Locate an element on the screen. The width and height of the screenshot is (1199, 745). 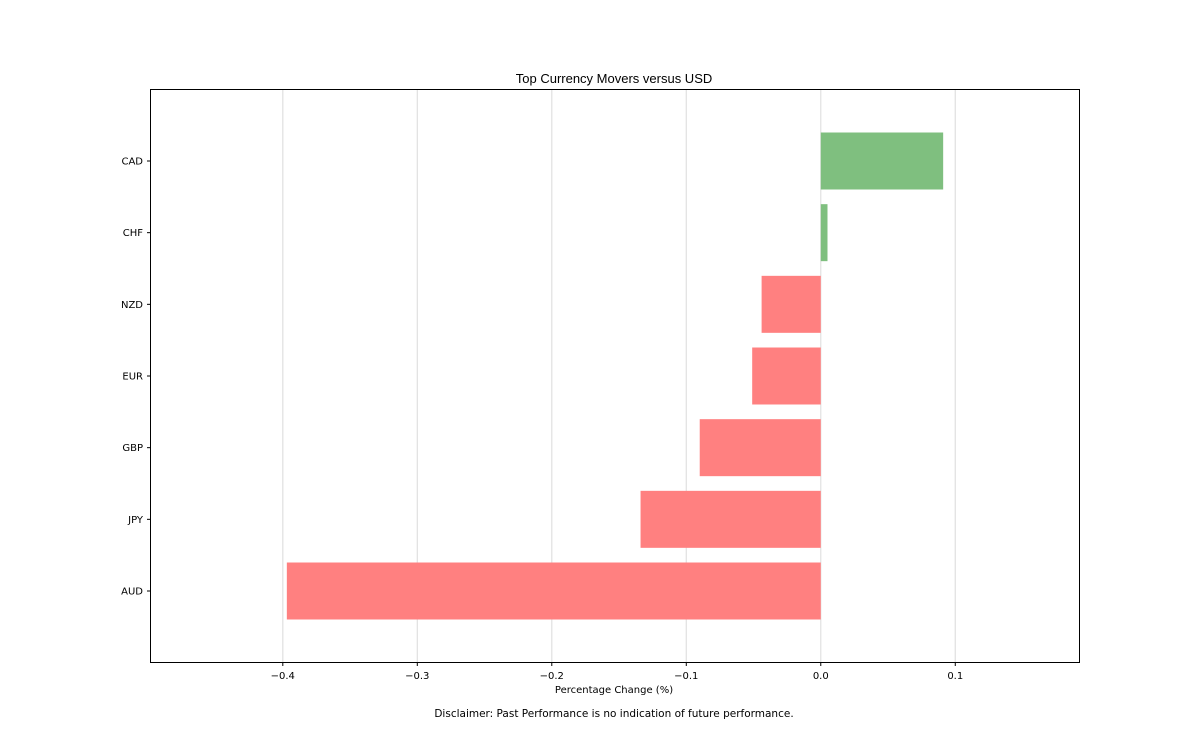
x-tick-label: −0.2 is located at coordinates (552, 676).